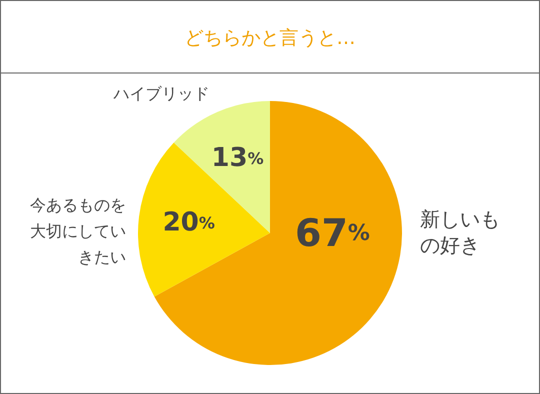 Image resolution: width=540 pixels, height=394 pixels. I want to click on pie-slice, so click(204, 219).